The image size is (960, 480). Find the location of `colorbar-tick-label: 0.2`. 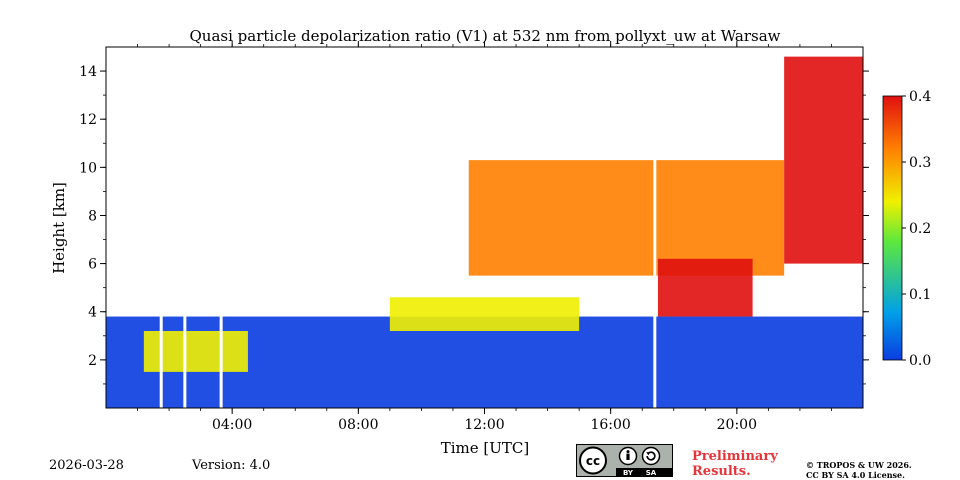

colorbar-tick-label: 0.2 is located at coordinates (920, 229).